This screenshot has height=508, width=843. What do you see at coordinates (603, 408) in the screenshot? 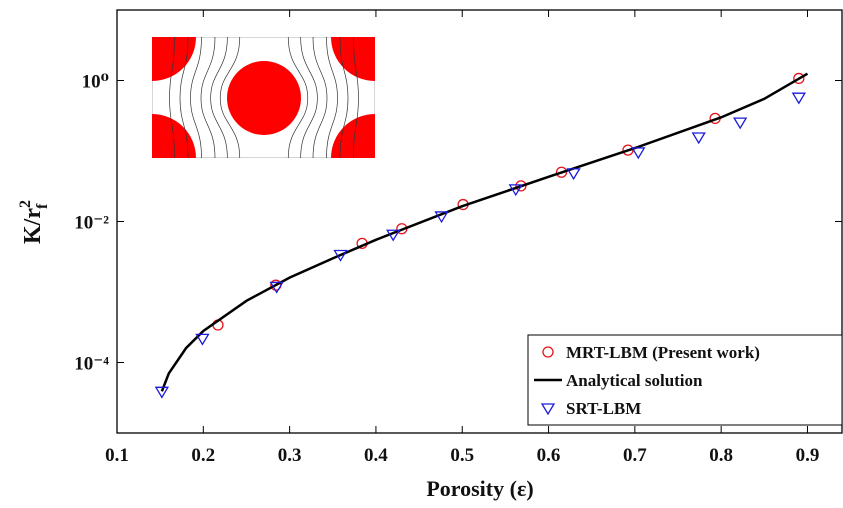
I see `legend-label: SRT-LBM` at bounding box center [603, 408].